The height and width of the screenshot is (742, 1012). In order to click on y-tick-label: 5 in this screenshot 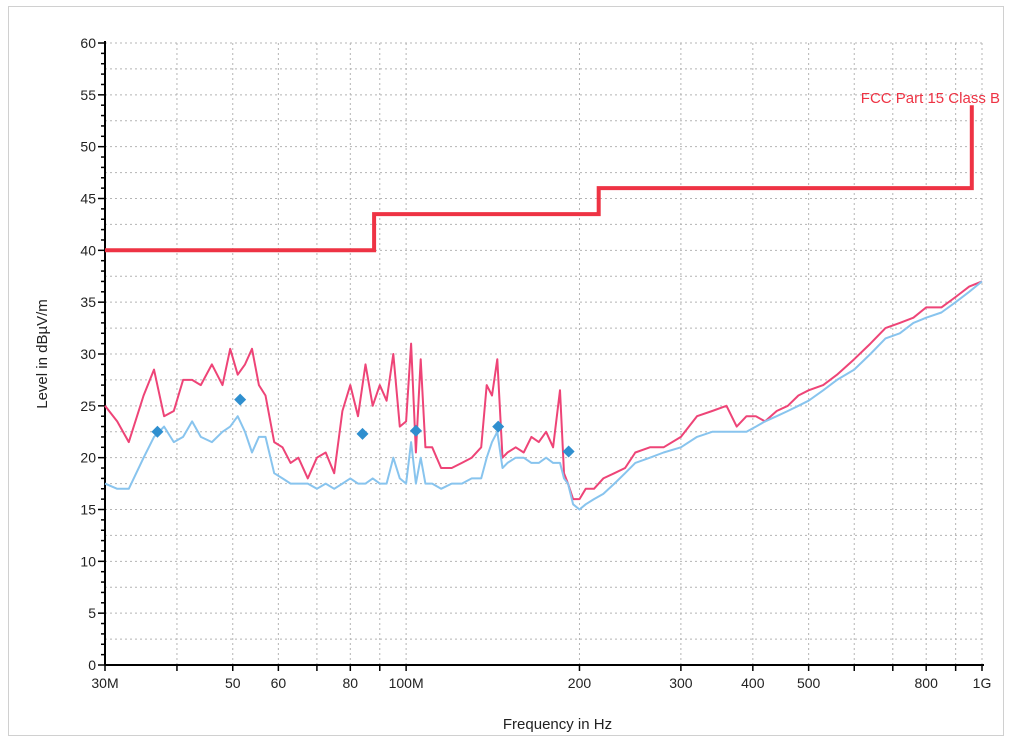, I will do `click(92, 613)`.